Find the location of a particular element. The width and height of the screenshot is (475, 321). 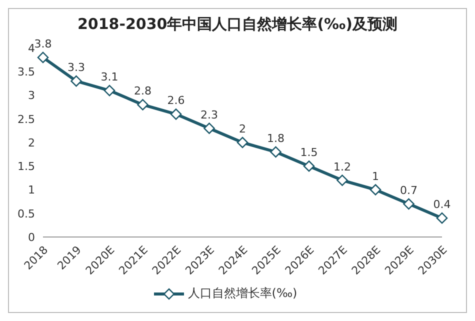

y-tick-label: 1 is located at coordinates (31, 190).